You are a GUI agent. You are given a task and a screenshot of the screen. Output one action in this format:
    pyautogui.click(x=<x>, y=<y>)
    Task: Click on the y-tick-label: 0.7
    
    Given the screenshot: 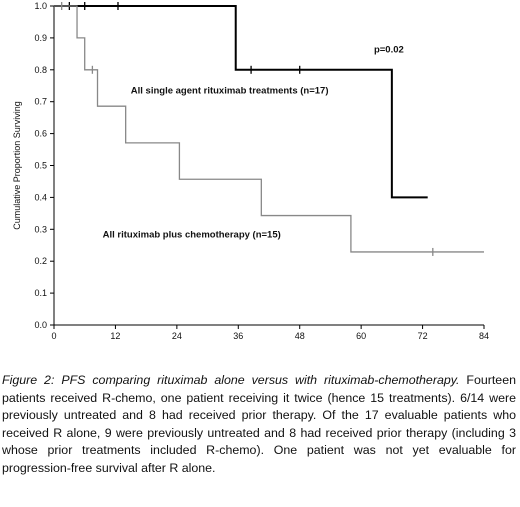 What is the action you would take?
    pyautogui.click(x=40, y=102)
    